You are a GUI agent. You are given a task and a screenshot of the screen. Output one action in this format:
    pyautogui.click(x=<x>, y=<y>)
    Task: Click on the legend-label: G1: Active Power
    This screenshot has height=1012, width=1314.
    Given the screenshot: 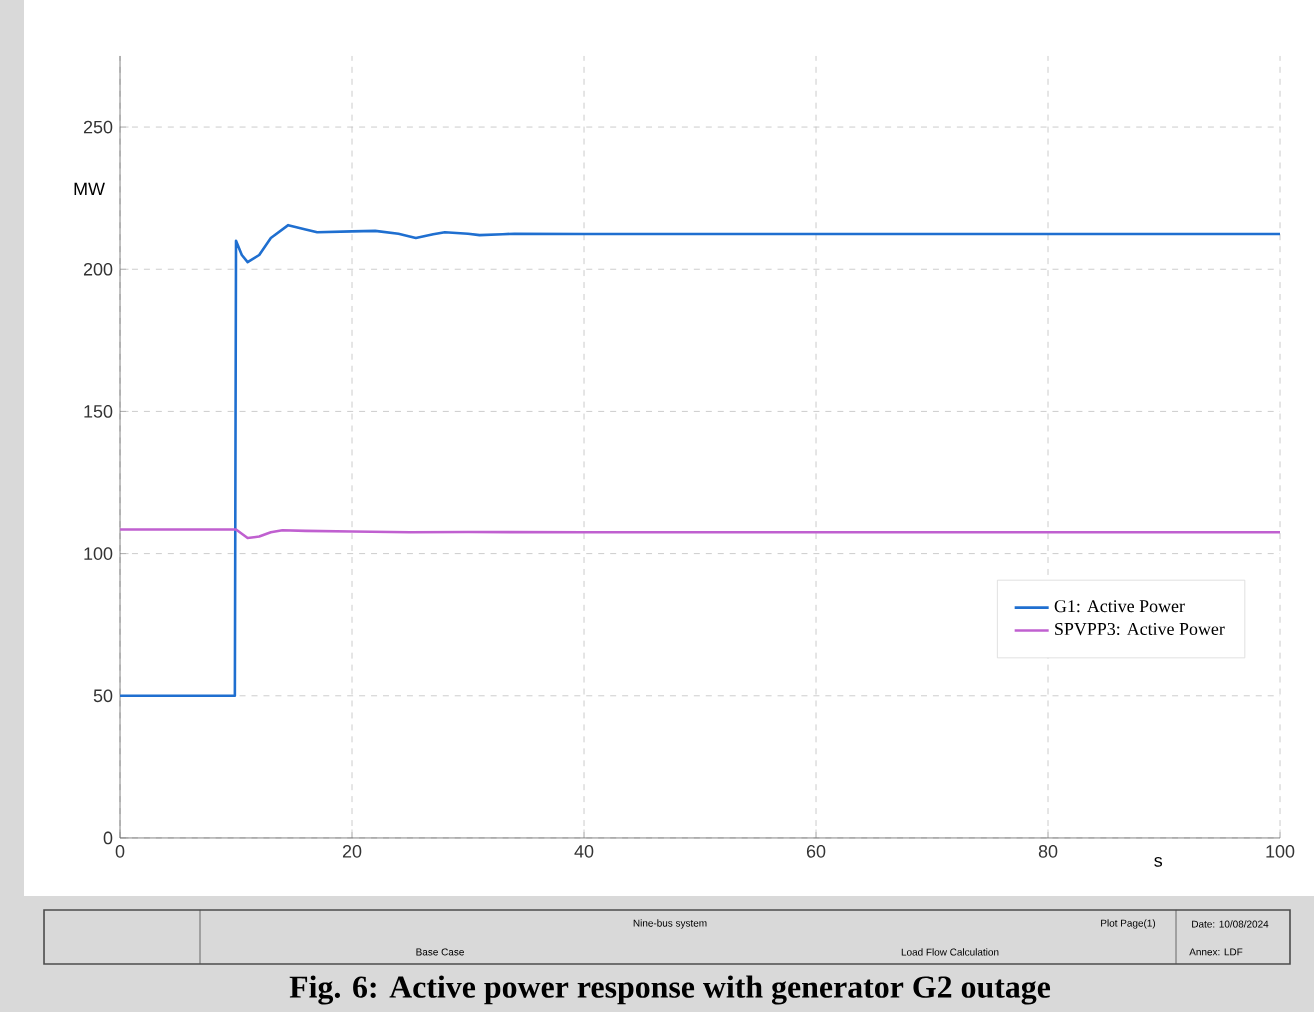 What is the action you would take?
    pyautogui.click(x=1119, y=606)
    